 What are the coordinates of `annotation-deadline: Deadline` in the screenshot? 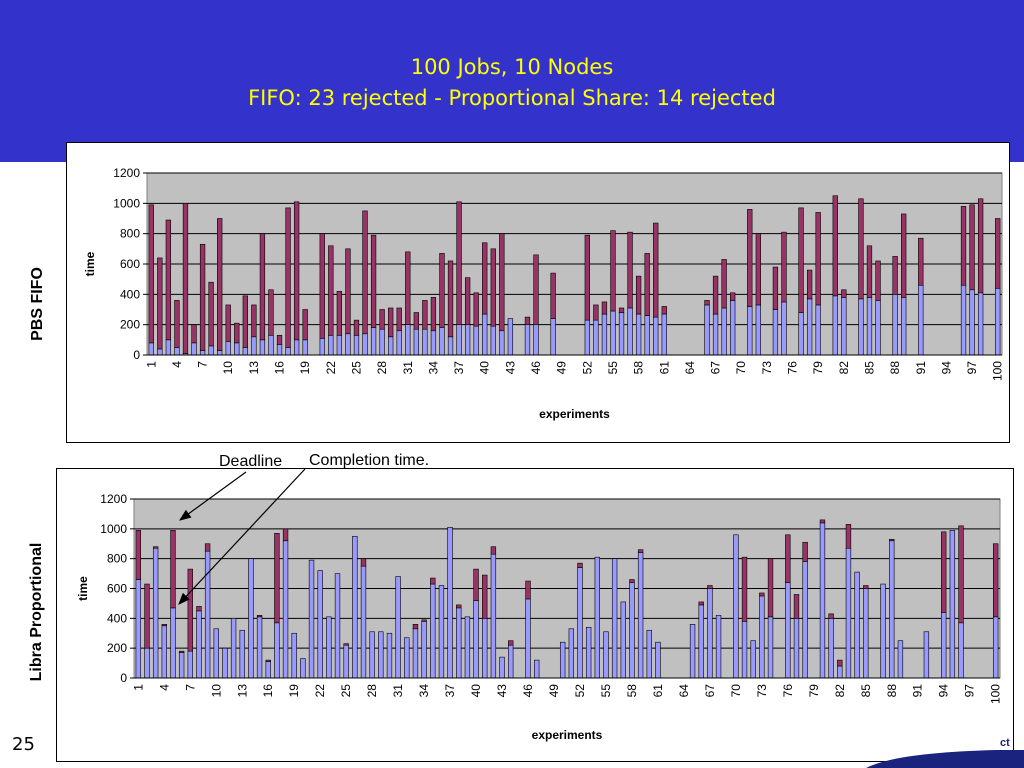 It's located at (251, 461).